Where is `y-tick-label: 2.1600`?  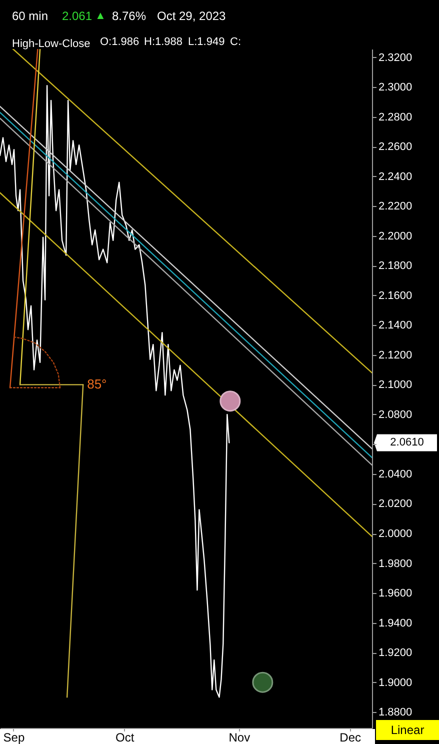
y-tick-label: 2.1600 is located at coordinates (395, 296).